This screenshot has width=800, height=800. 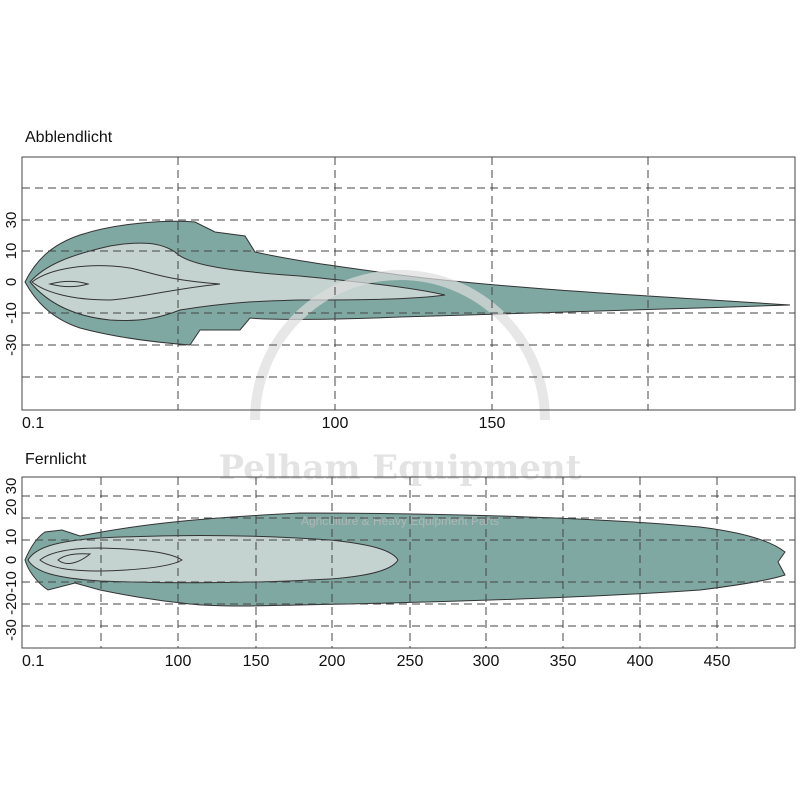 I want to click on x-tick-label: 400, so click(x=640, y=661).